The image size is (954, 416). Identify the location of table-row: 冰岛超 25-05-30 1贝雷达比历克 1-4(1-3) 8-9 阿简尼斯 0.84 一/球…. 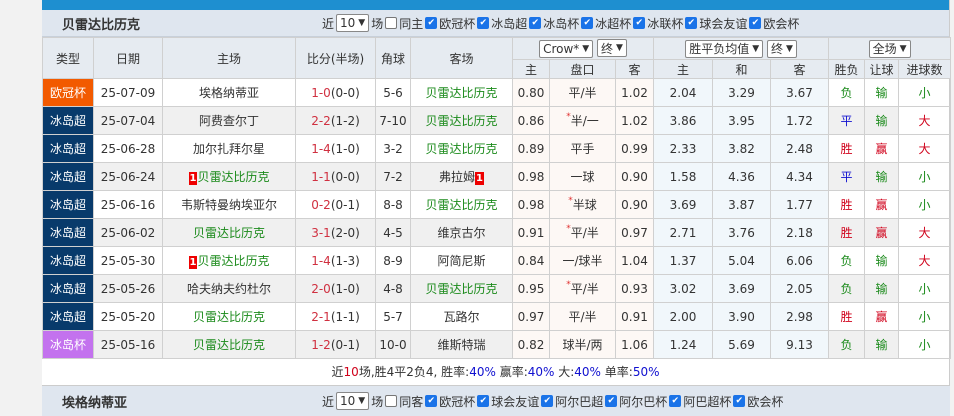
(497, 260).